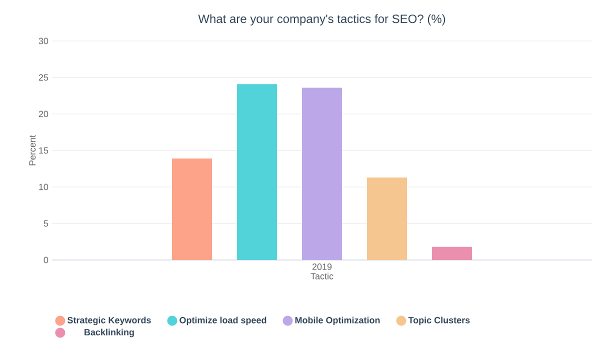 The width and height of the screenshot is (600, 350). I want to click on legend-label: Backlinking, so click(109, 333).